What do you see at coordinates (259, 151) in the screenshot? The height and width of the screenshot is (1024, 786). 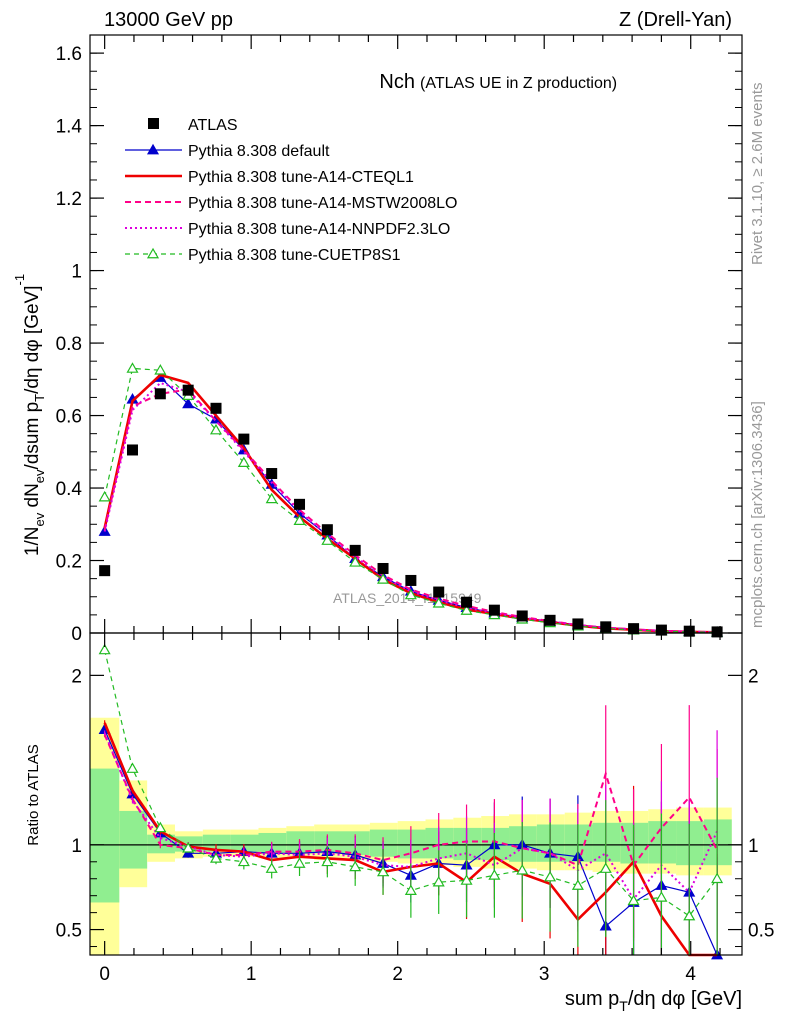 I see `legend-label: Pythia 8.308 default` at bounding box center [259, 151].